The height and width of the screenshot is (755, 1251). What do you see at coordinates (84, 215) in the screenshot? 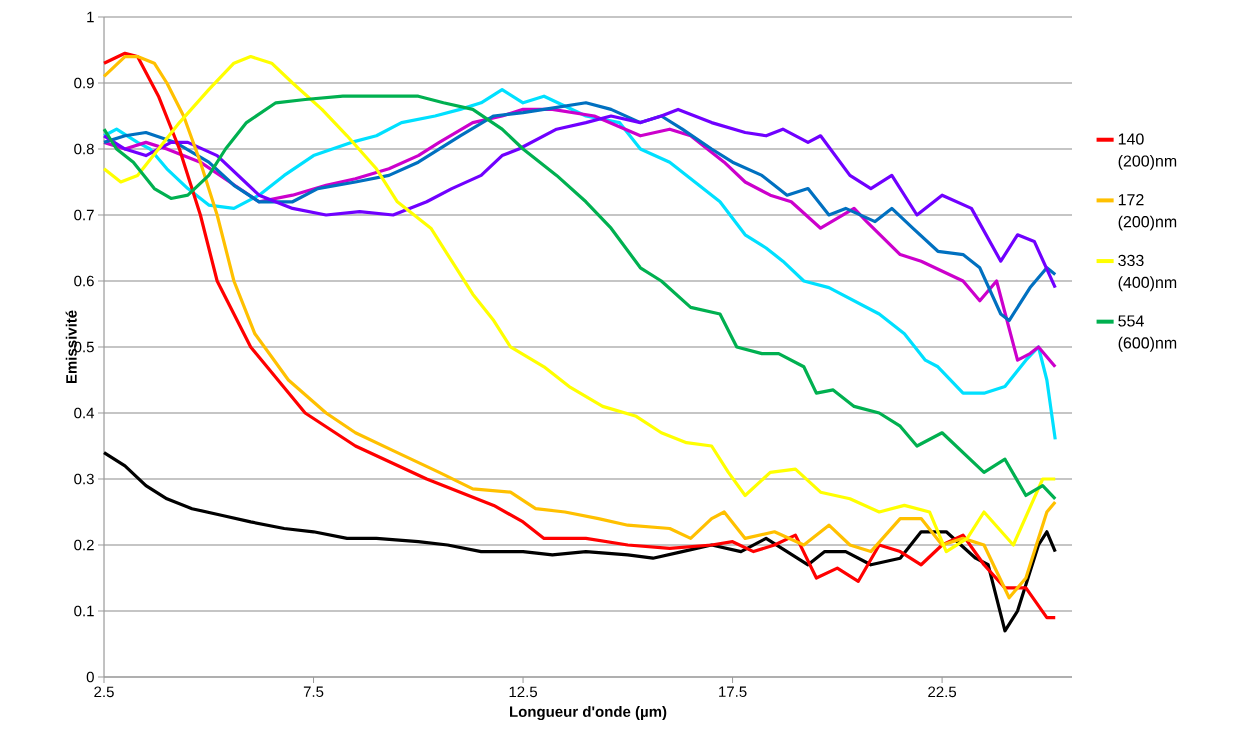
I see `y-tick-label: 0.7` at bounding box center [84, 215].